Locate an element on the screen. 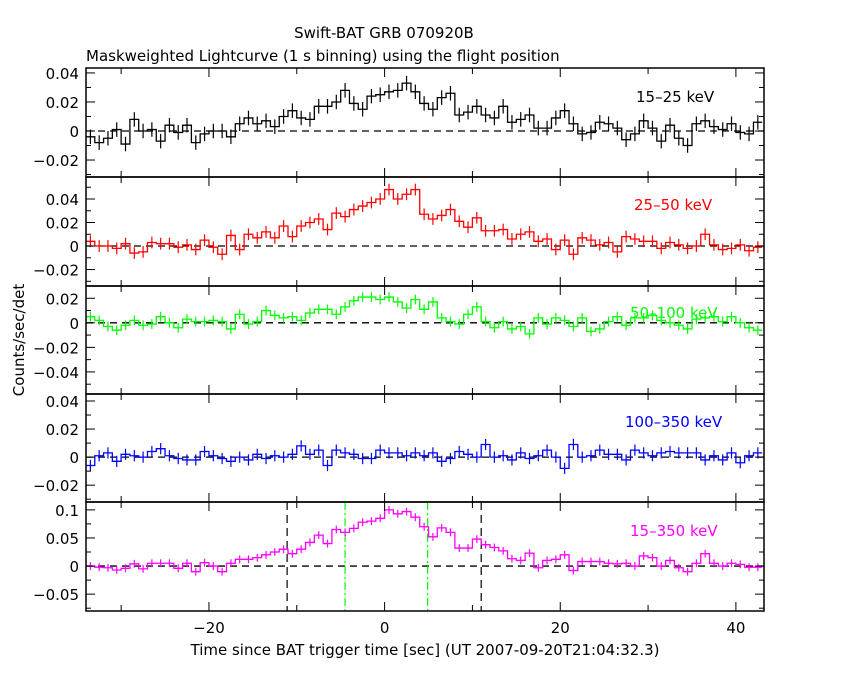  panel-1: −0.02 0 0.02 0.04 25–50 keV is located at coordinates (399, 231).